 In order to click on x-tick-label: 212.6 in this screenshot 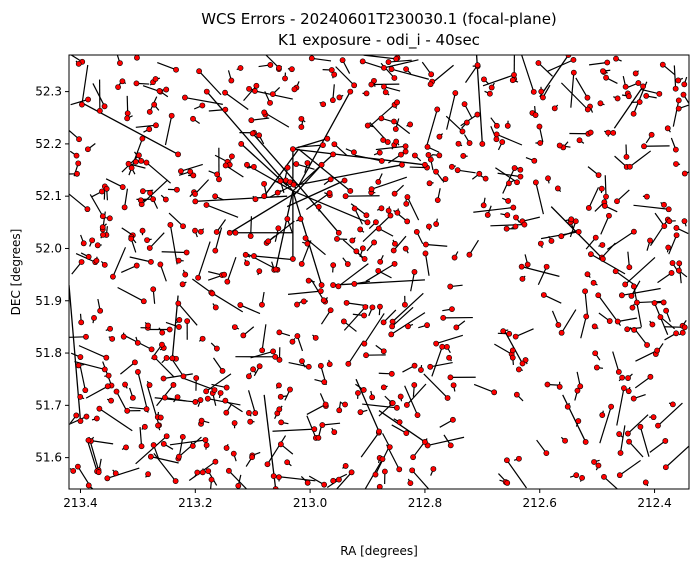, I will do `click(540, 503)`.